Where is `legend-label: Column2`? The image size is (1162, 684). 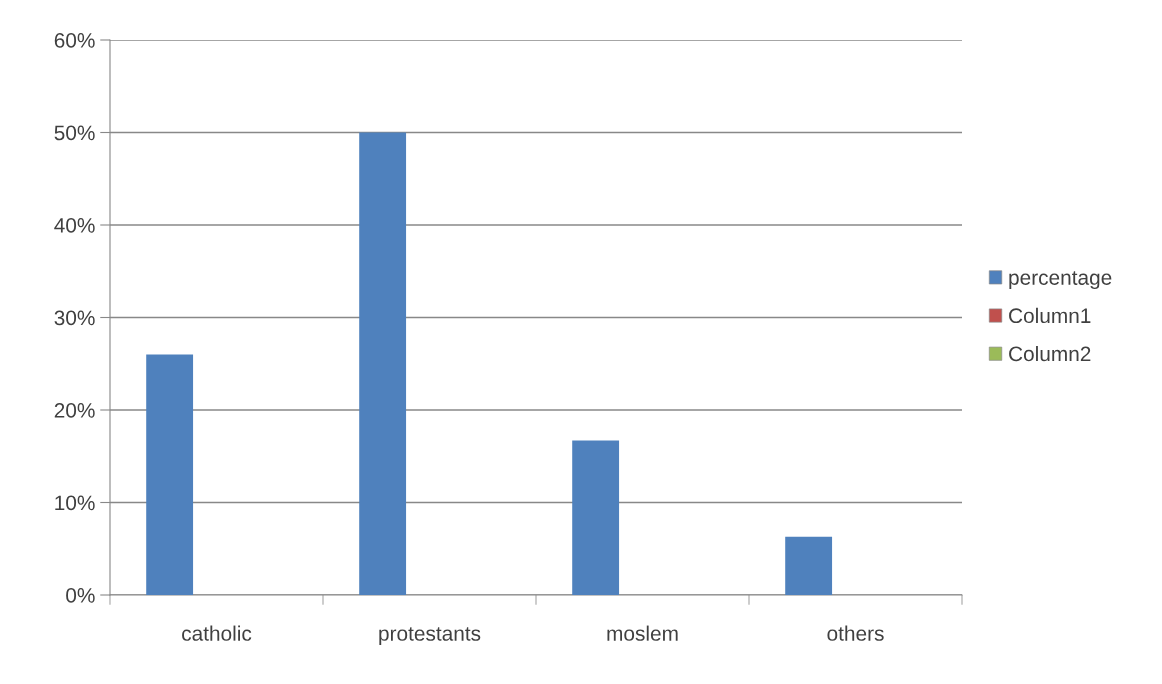
legend-label: Column2 is located at coordinates (1050, 353).